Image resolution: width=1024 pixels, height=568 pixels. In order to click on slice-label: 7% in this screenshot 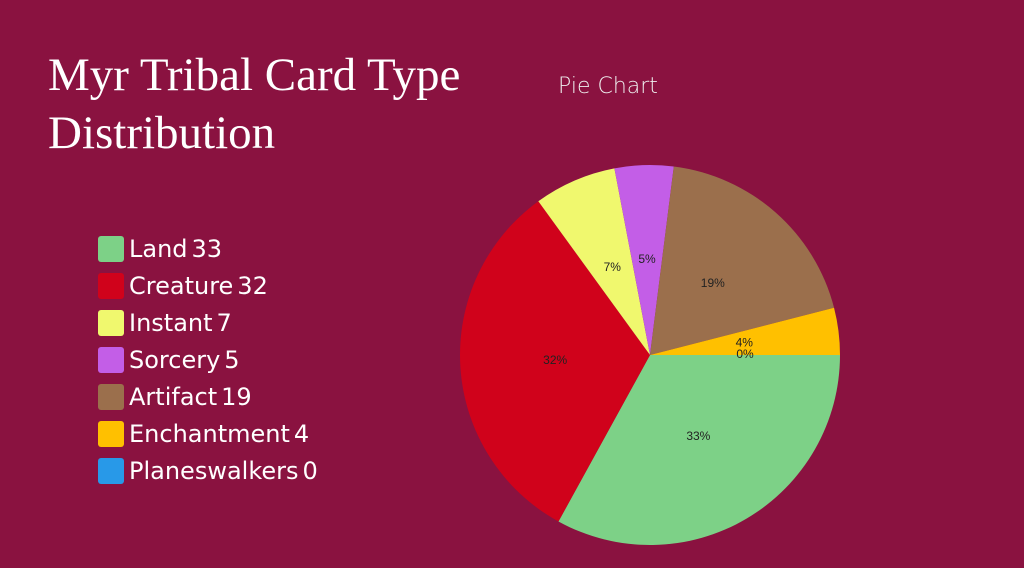, I will do `click(613, 267)`.